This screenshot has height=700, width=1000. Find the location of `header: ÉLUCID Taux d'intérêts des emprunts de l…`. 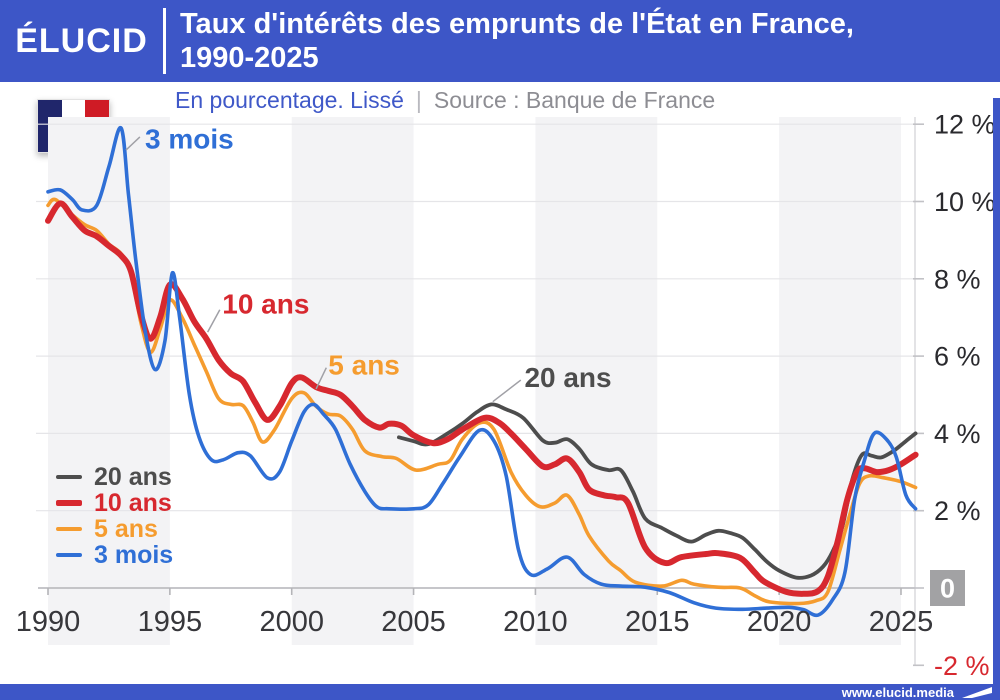

header: ÉLUCID Taux d'intérêts des emprunts de l… is located at coordinates (500, 41).